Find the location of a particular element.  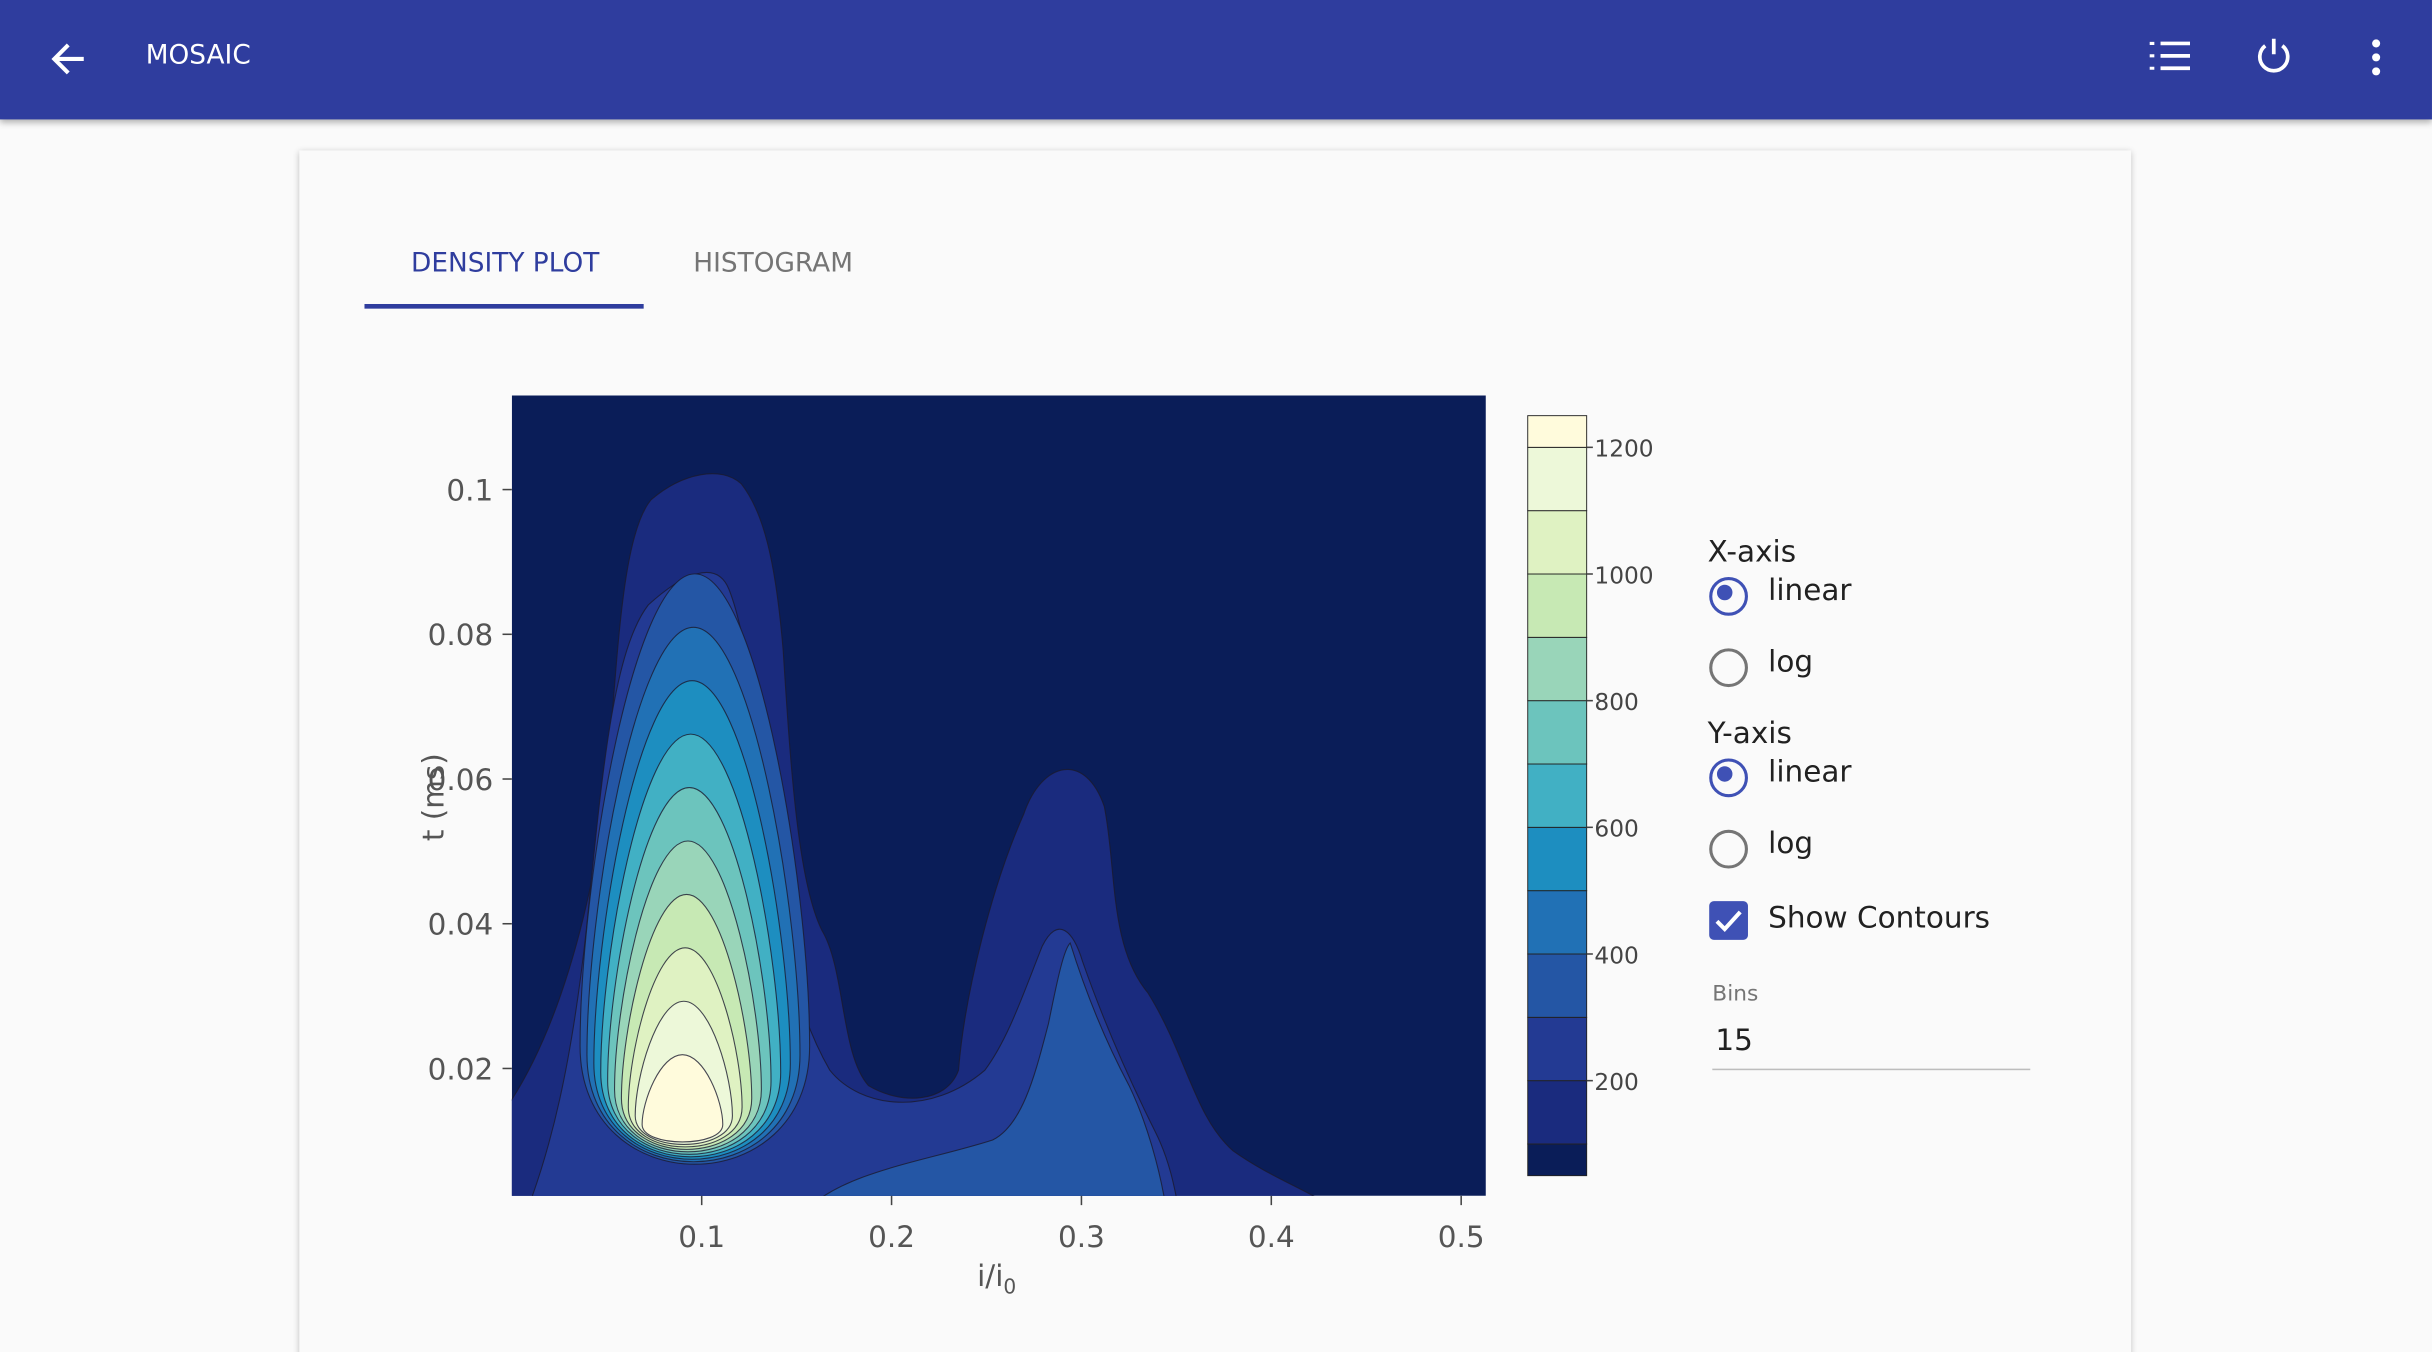

colorbar-tick-label: 1000 is located at coordinates (1623, 575).